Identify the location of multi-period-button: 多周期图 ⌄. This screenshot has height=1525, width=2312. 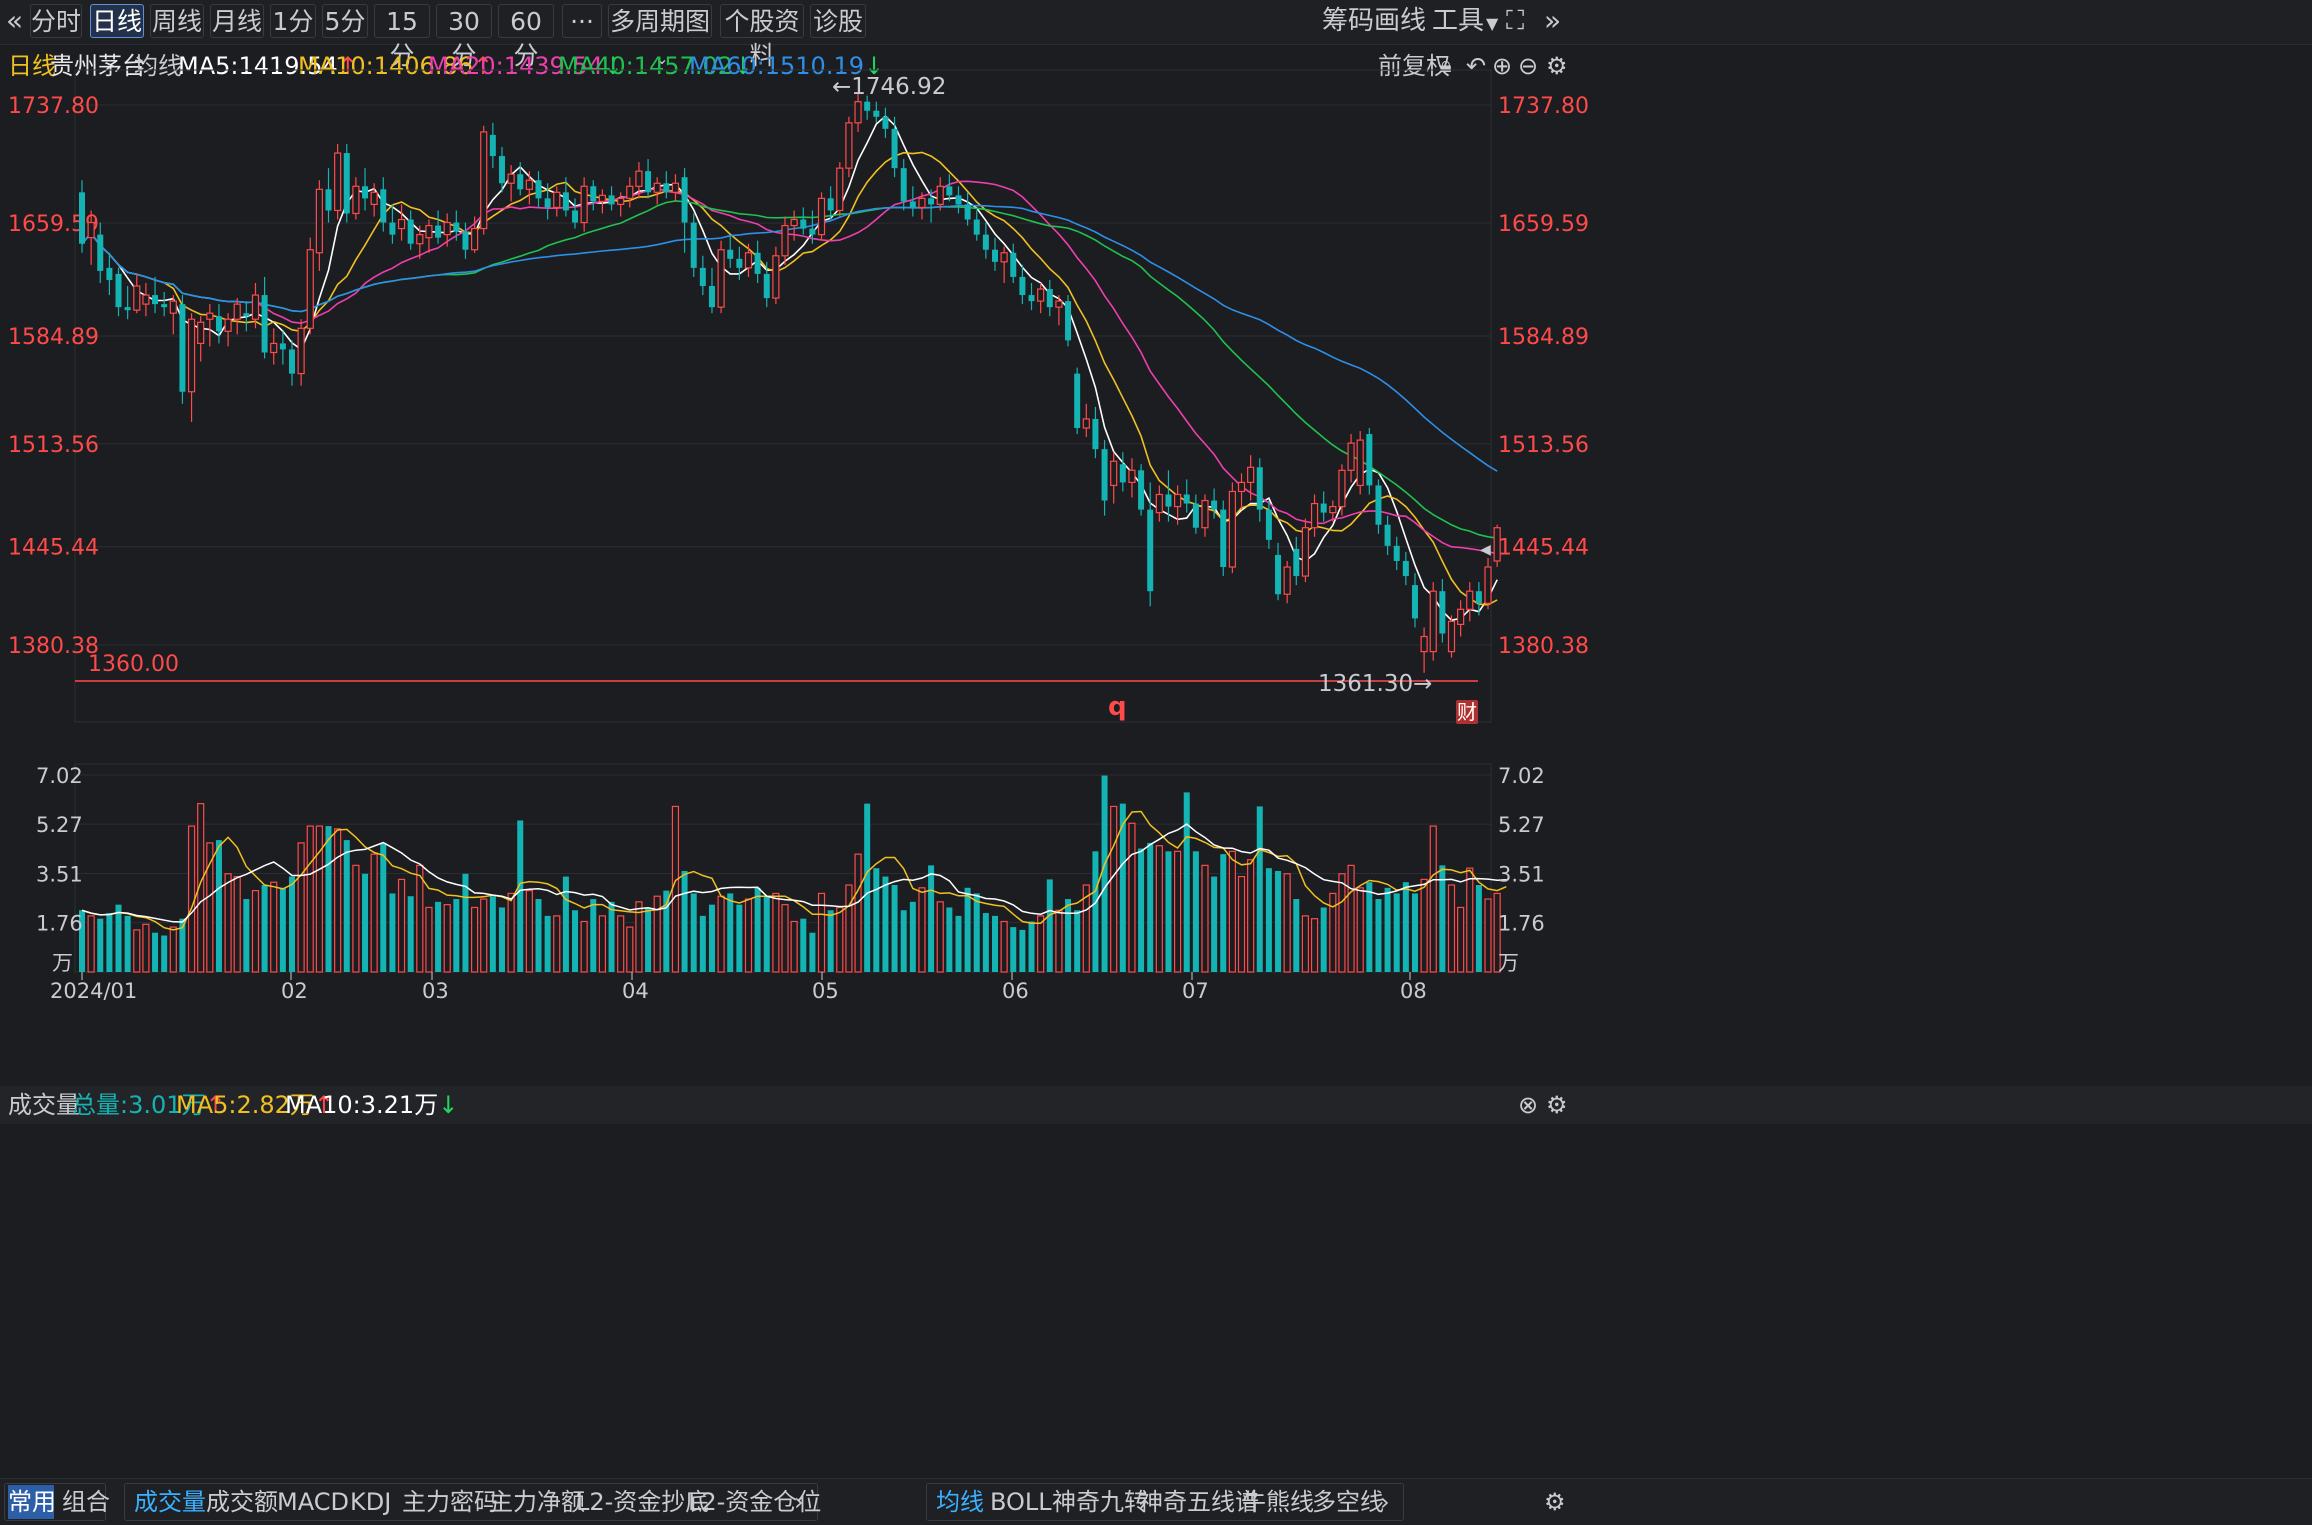
(660, 36).